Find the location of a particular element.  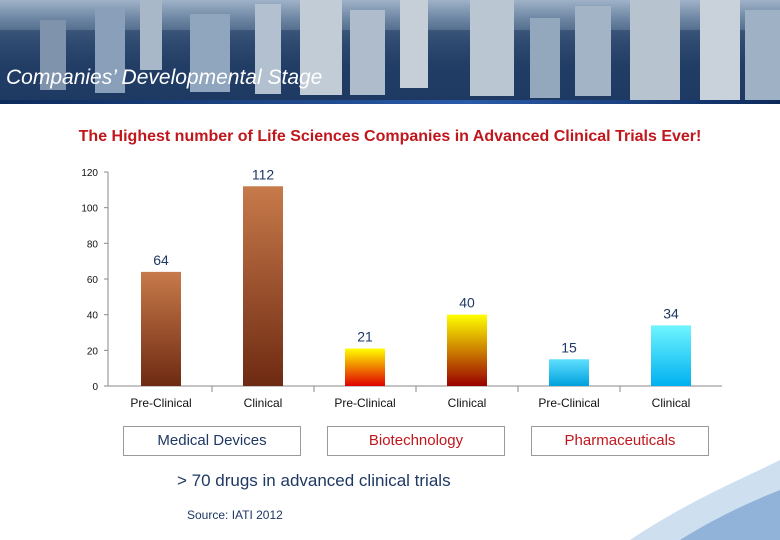

source-note: Source: IATI 2012 is located at coordinates (235, 515).